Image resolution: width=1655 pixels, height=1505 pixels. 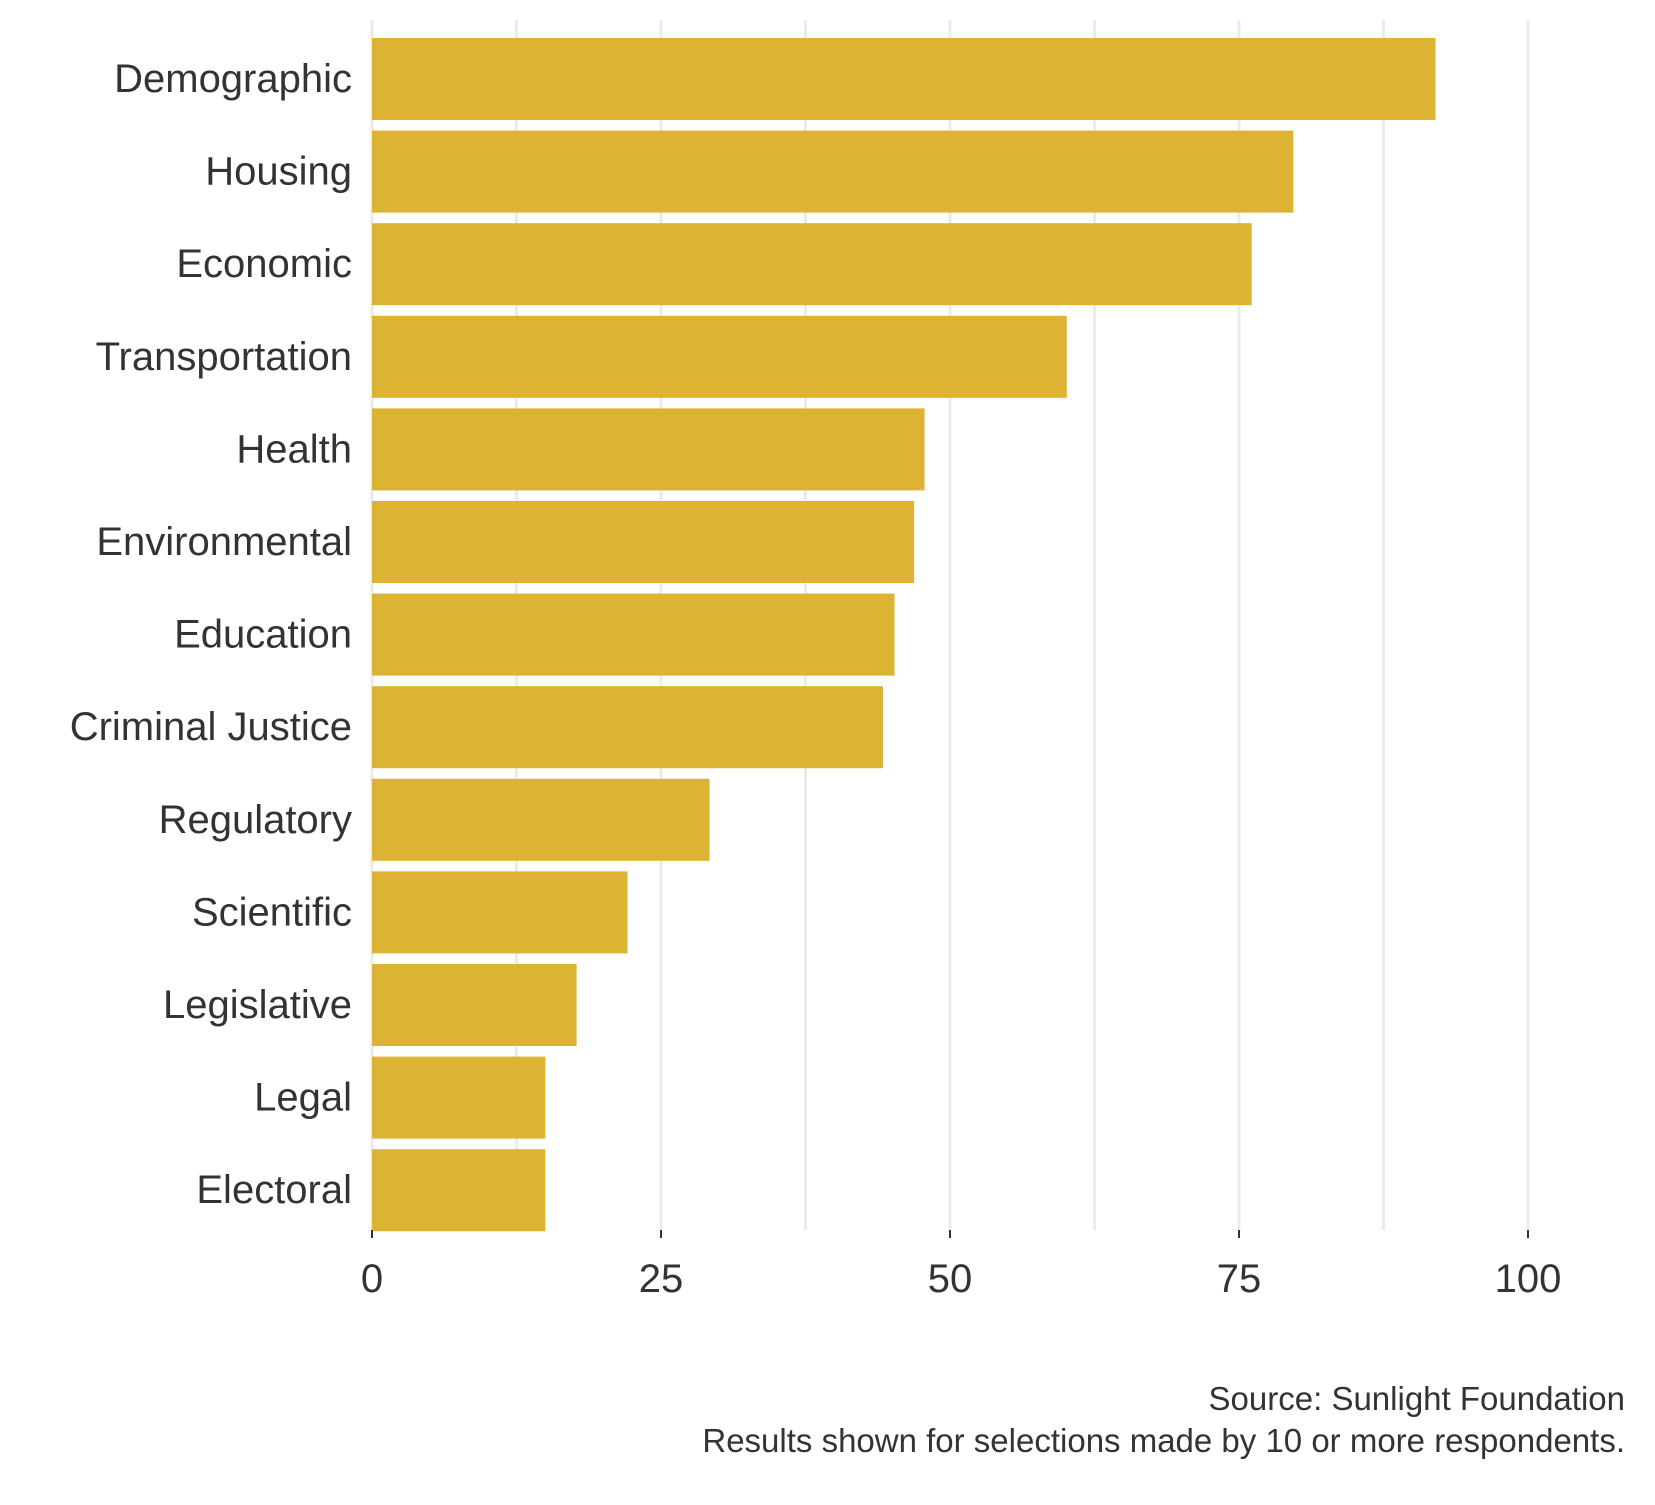 What do you see at coordinates (648, 449) in the screenshot?
I see `bar-health` at bounding box center [648, 449].